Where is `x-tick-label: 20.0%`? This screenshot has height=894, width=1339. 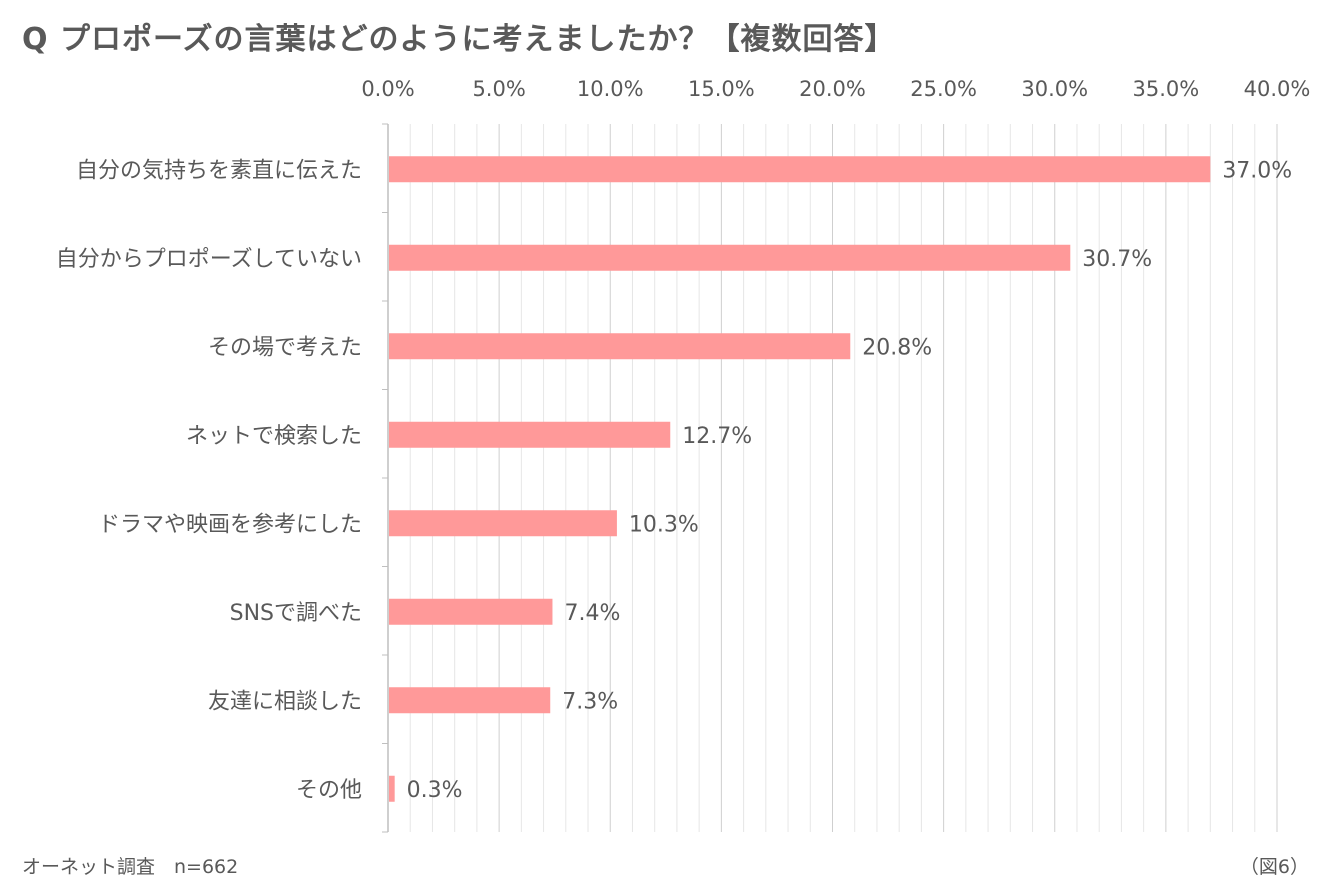
x-tick-label: 20.0% is located at coordinates (832, 89).